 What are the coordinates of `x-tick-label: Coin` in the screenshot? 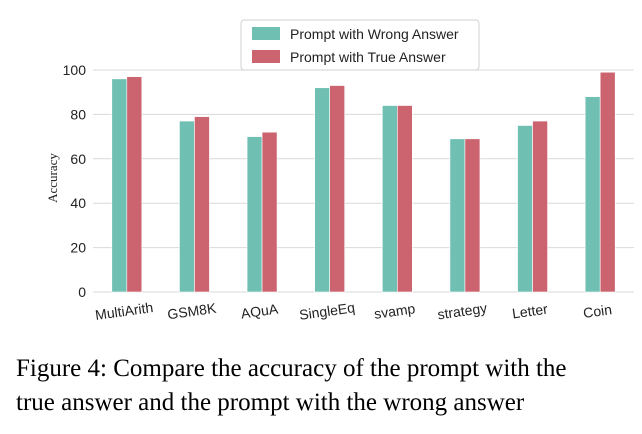 It's located at (597, 311).